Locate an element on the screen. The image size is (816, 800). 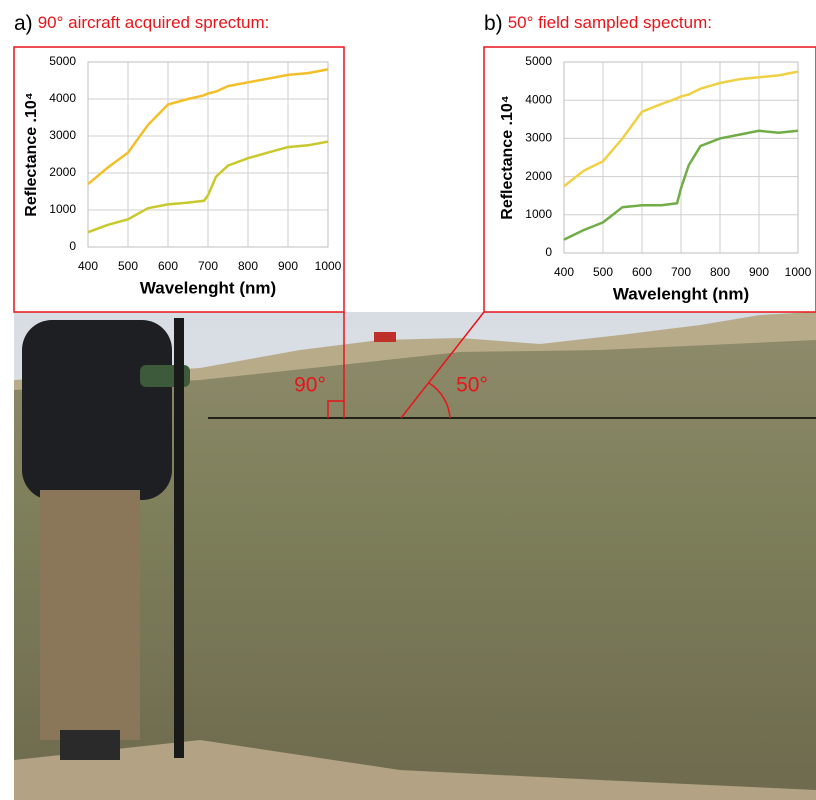
pole is located at coordinates (179, 538).